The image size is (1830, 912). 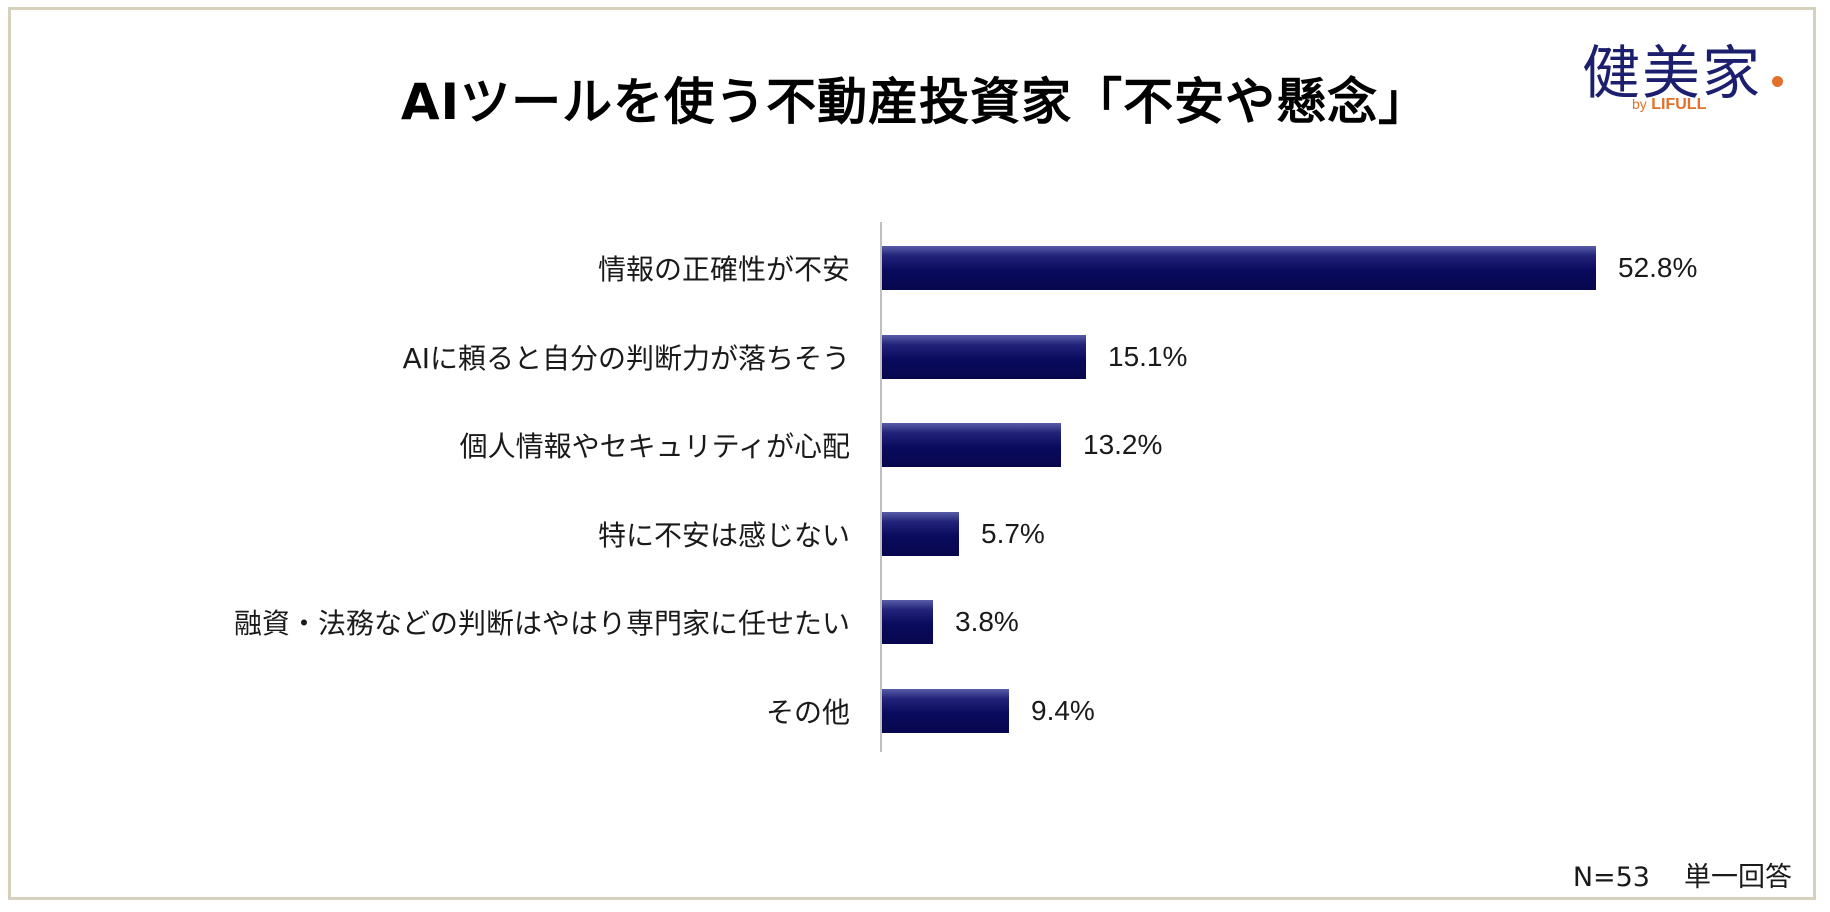 What do you see at coordinates (723, 269) in the screenshot?
I see `category-label: 情報の正確性が不安` at bounding box center [723, 269].